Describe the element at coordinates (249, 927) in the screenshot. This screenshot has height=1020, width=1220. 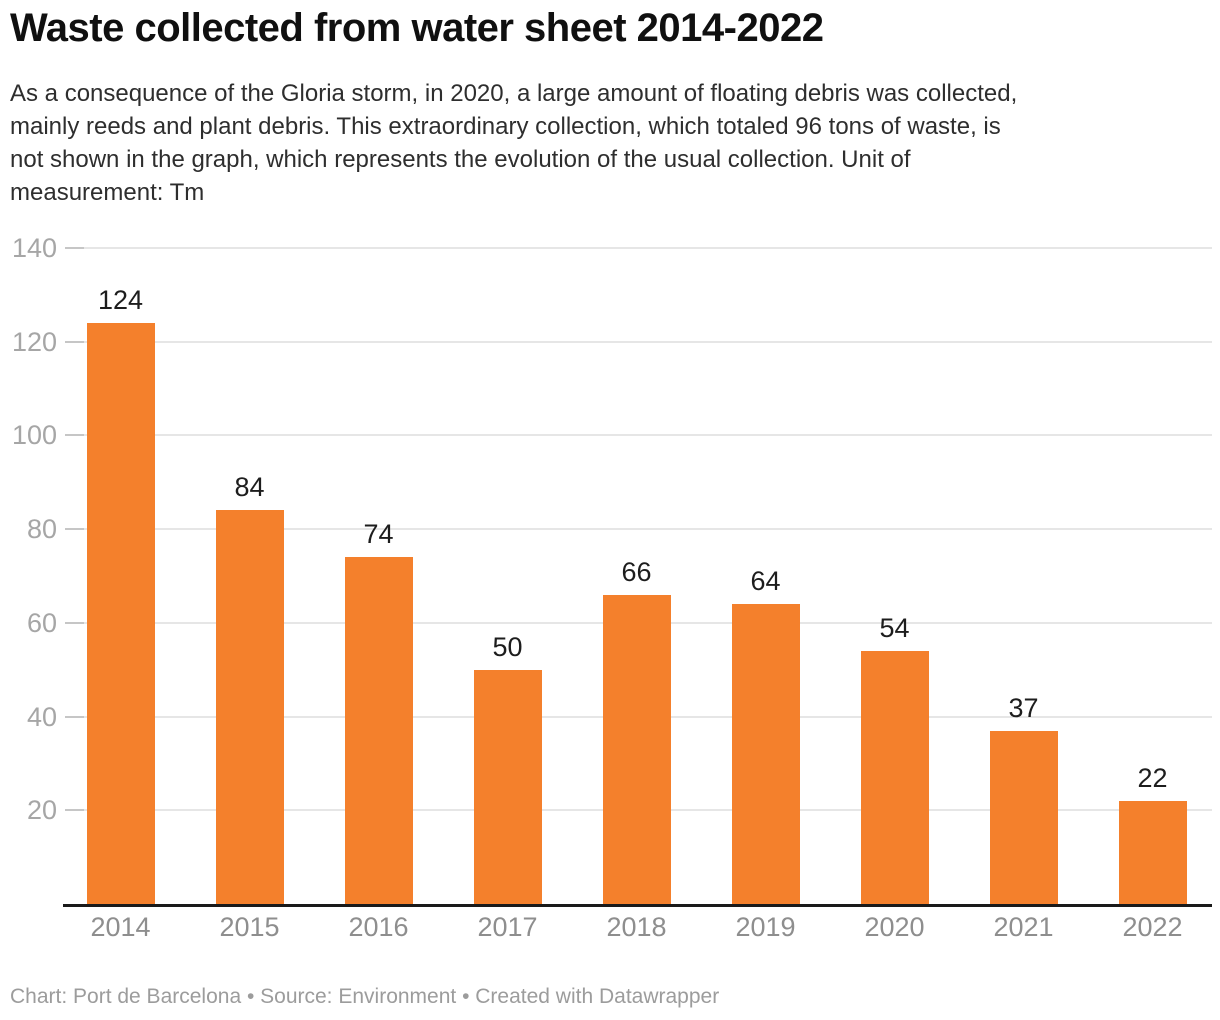
I see `x-tick-label: 2015` at that location.